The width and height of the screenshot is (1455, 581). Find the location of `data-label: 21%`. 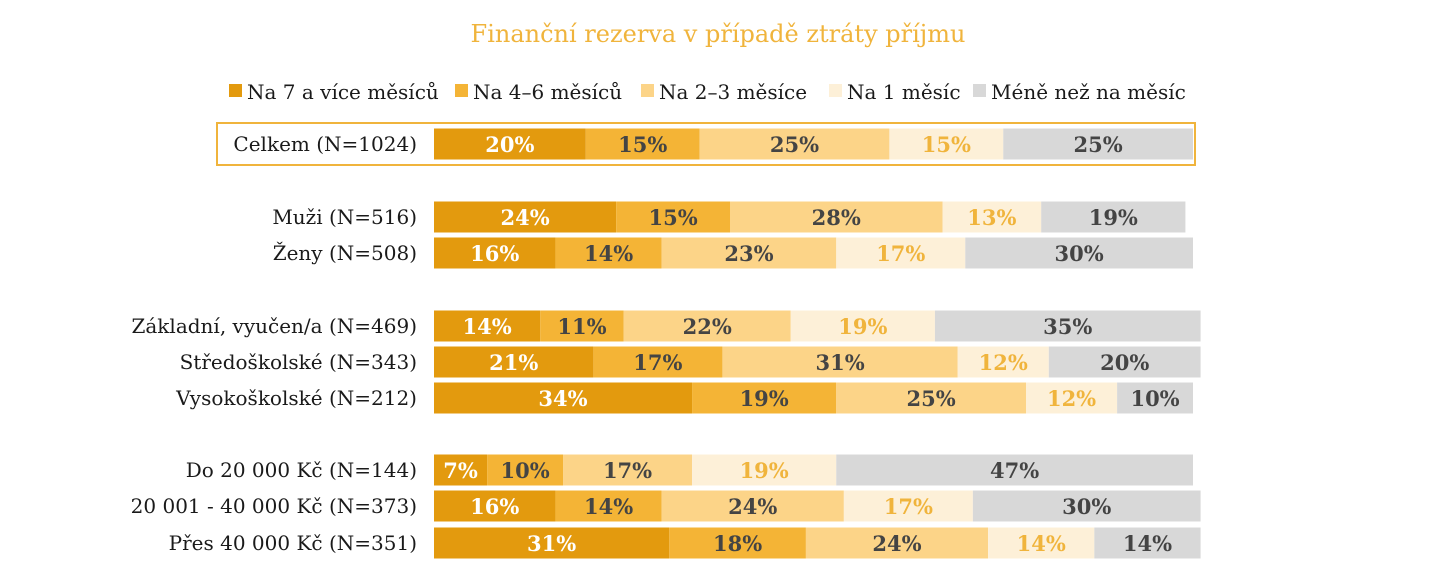

data-label: 21% is located at coordinates (513, 362).